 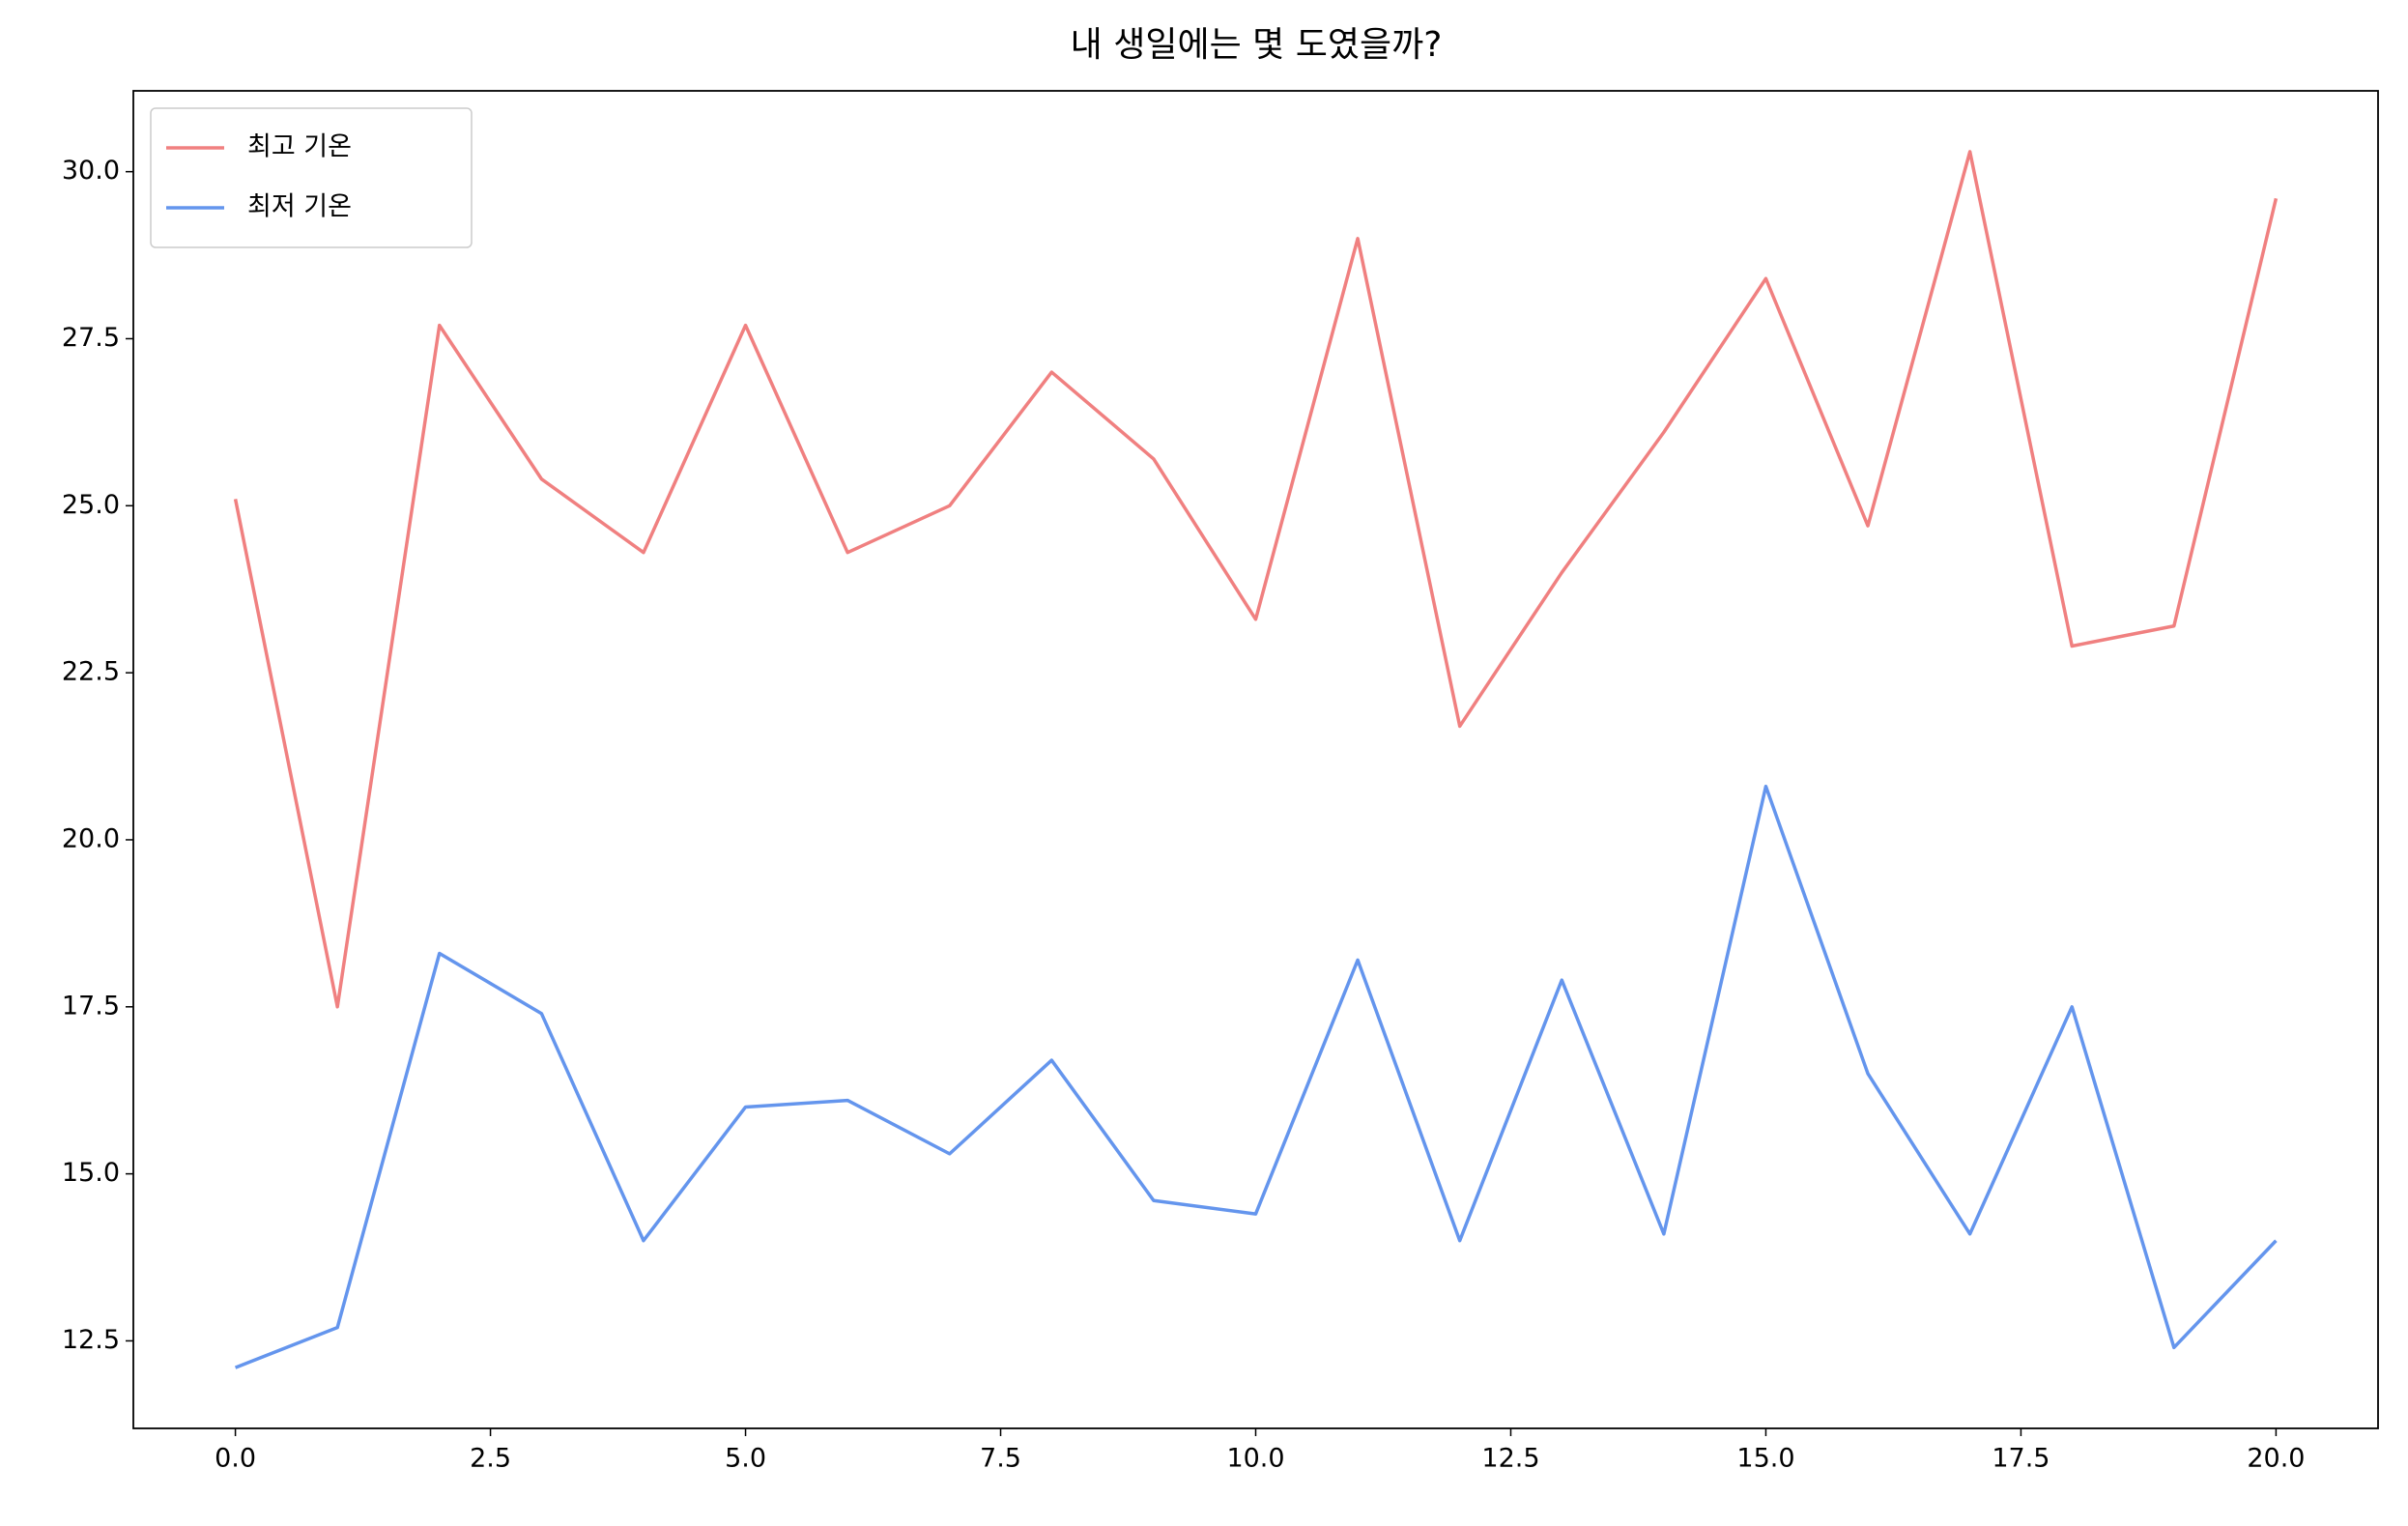 I want to click on legend-label: 최고 기온, so click(x=299, y=147).